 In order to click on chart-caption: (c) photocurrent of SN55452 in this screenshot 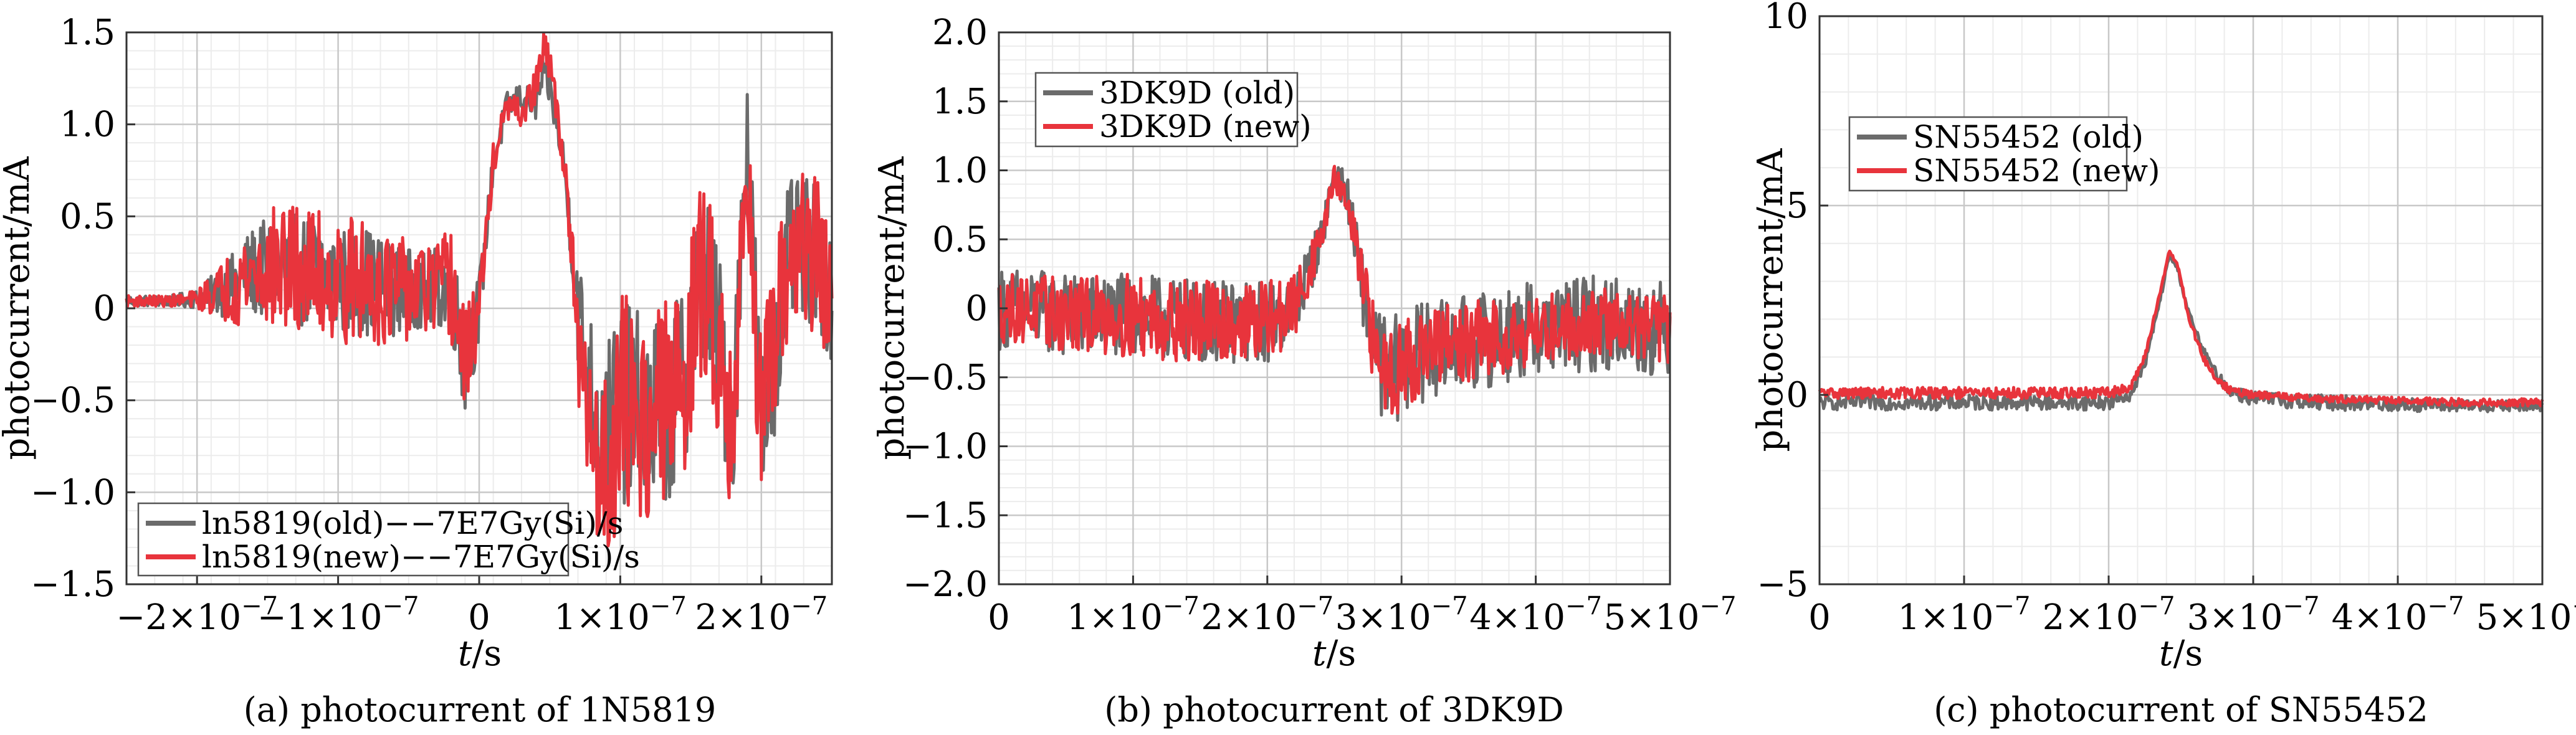, I will do `click(2181, 709)`.